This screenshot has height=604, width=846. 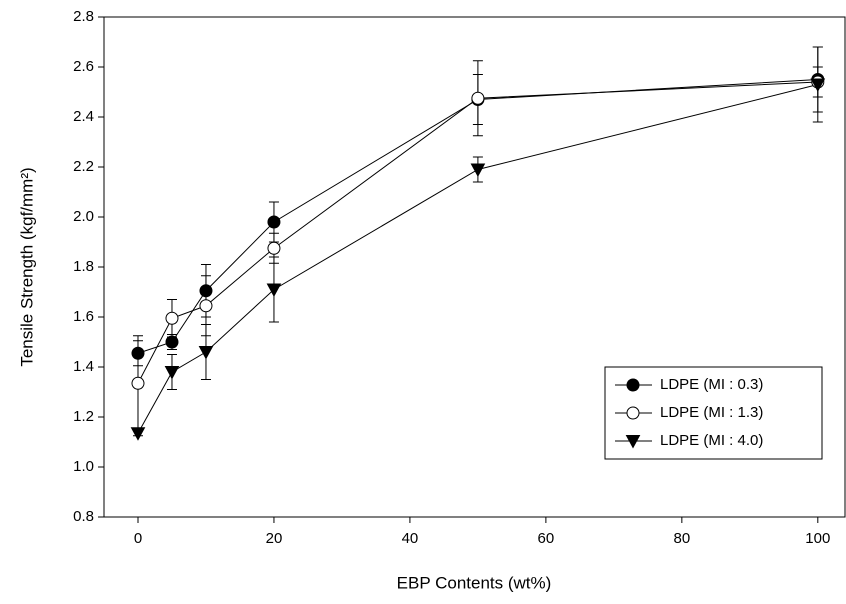 What do you see at coordinates (83, 16) in the screenshot?
I see `y-tick-label: 2.8` at bounding box center [83, 16].